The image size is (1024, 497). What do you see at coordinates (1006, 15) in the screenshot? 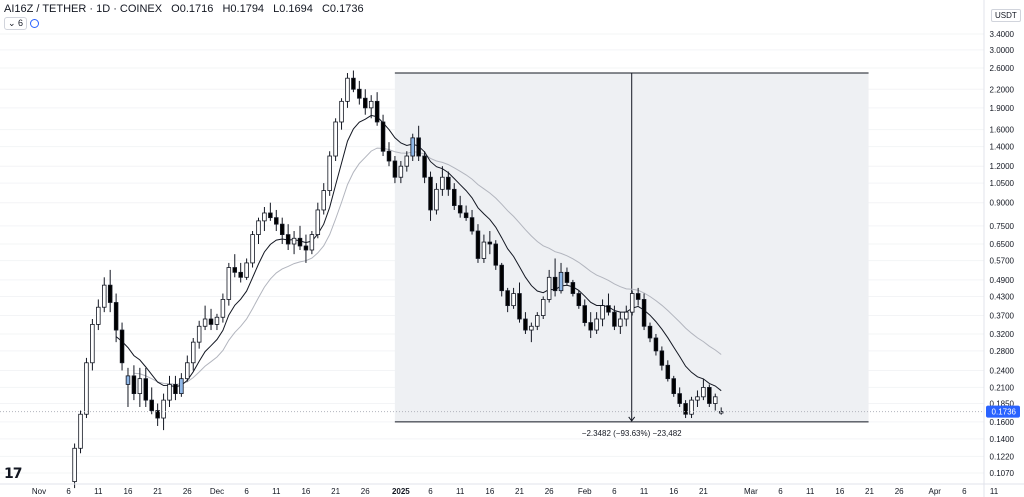
I see `currency-label: USDT` at bounding box center [1006, 15].